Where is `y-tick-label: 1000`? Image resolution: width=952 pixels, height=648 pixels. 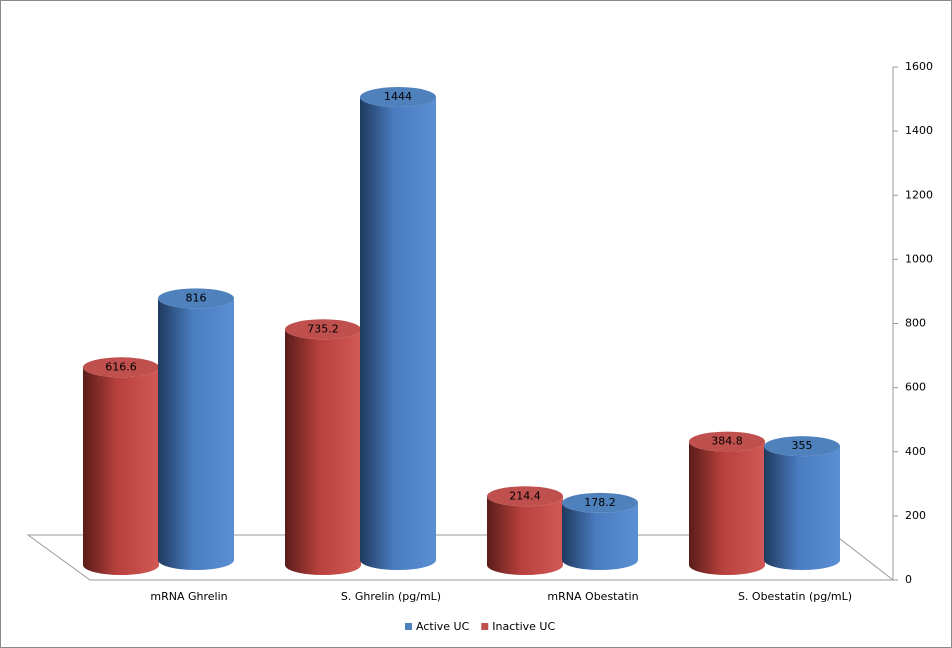
y-tick-label: 1000 is located at coordinates (919, 258).